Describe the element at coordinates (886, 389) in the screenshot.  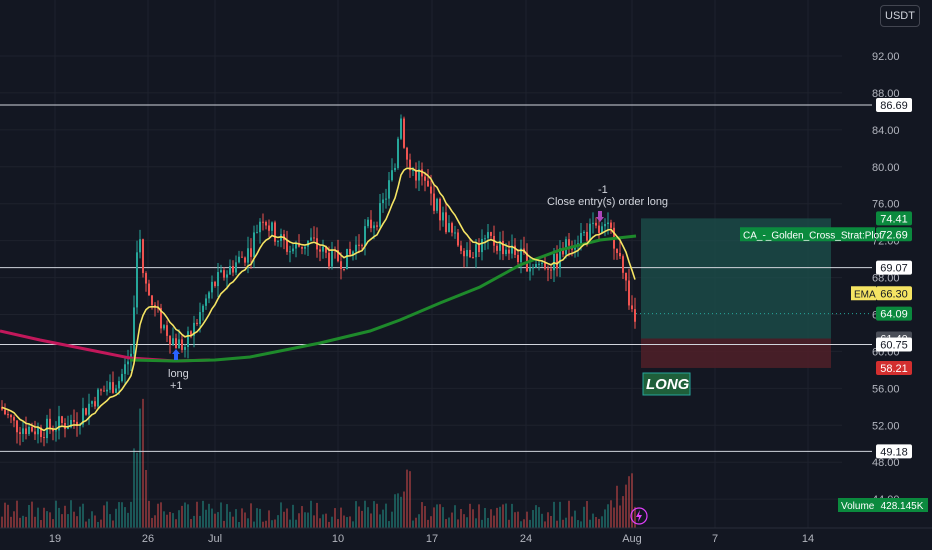
I see `price-tick-label: 56.00` at that location.